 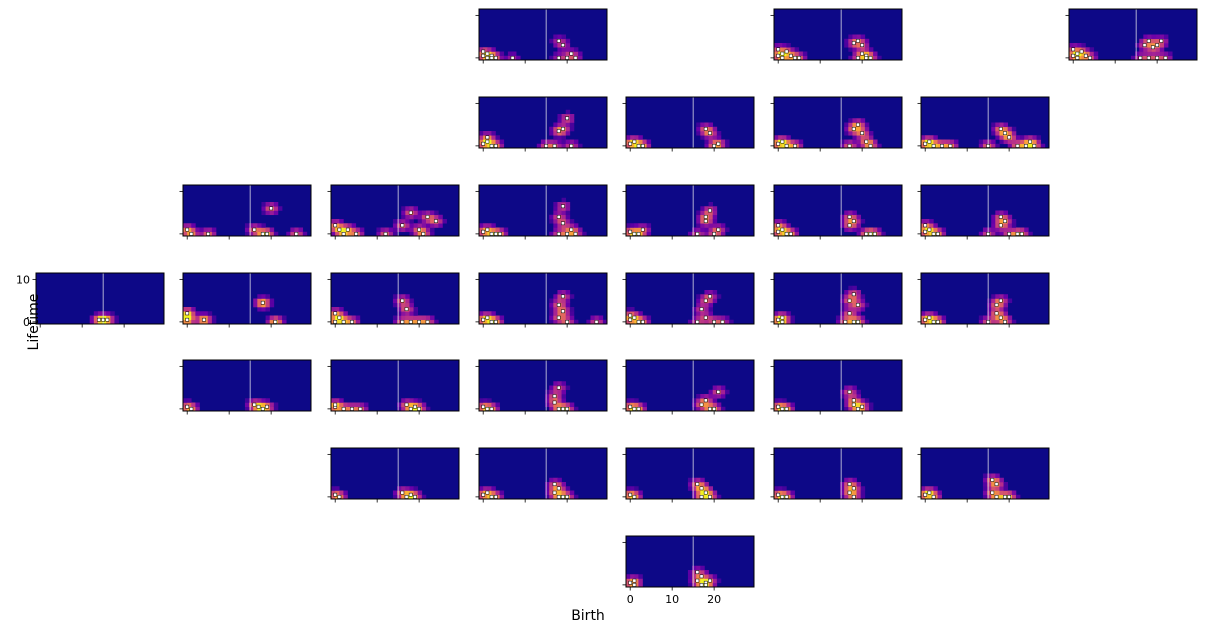 What do you see at coordinates (100, 298) in the screenshot?
I see `panel-frame` at bounding box center [100, 298].